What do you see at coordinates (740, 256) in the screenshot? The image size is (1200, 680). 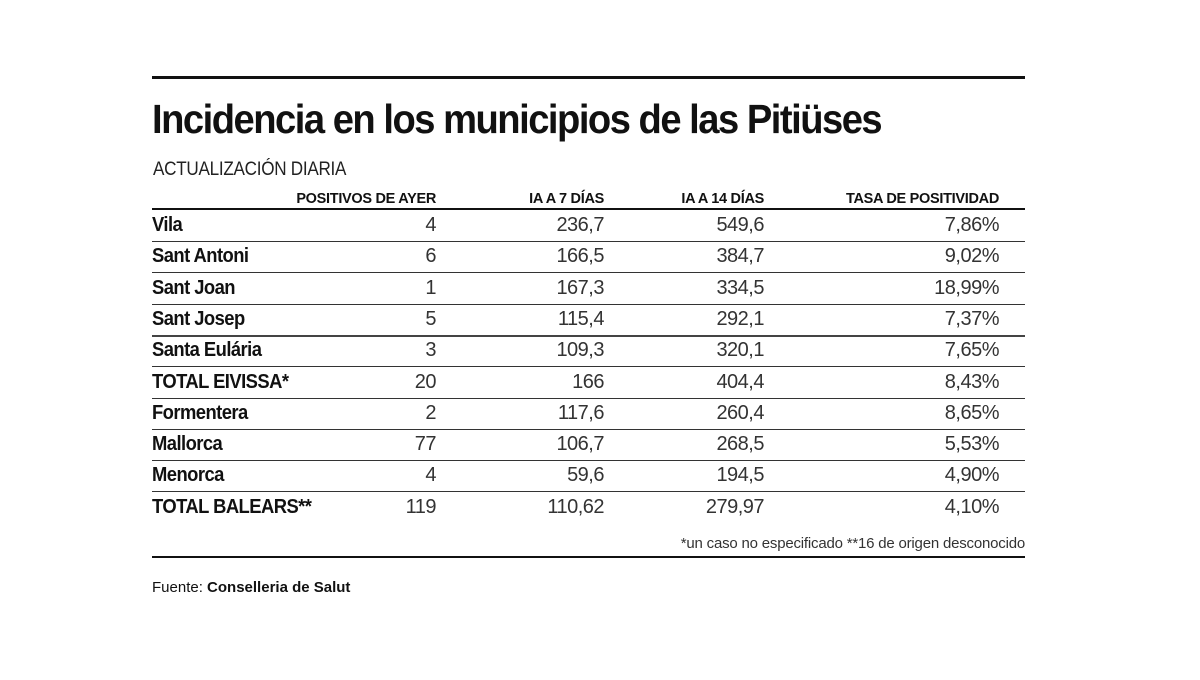 I see `row-value-ia14: 384,7` at bounding box center [740, 256].